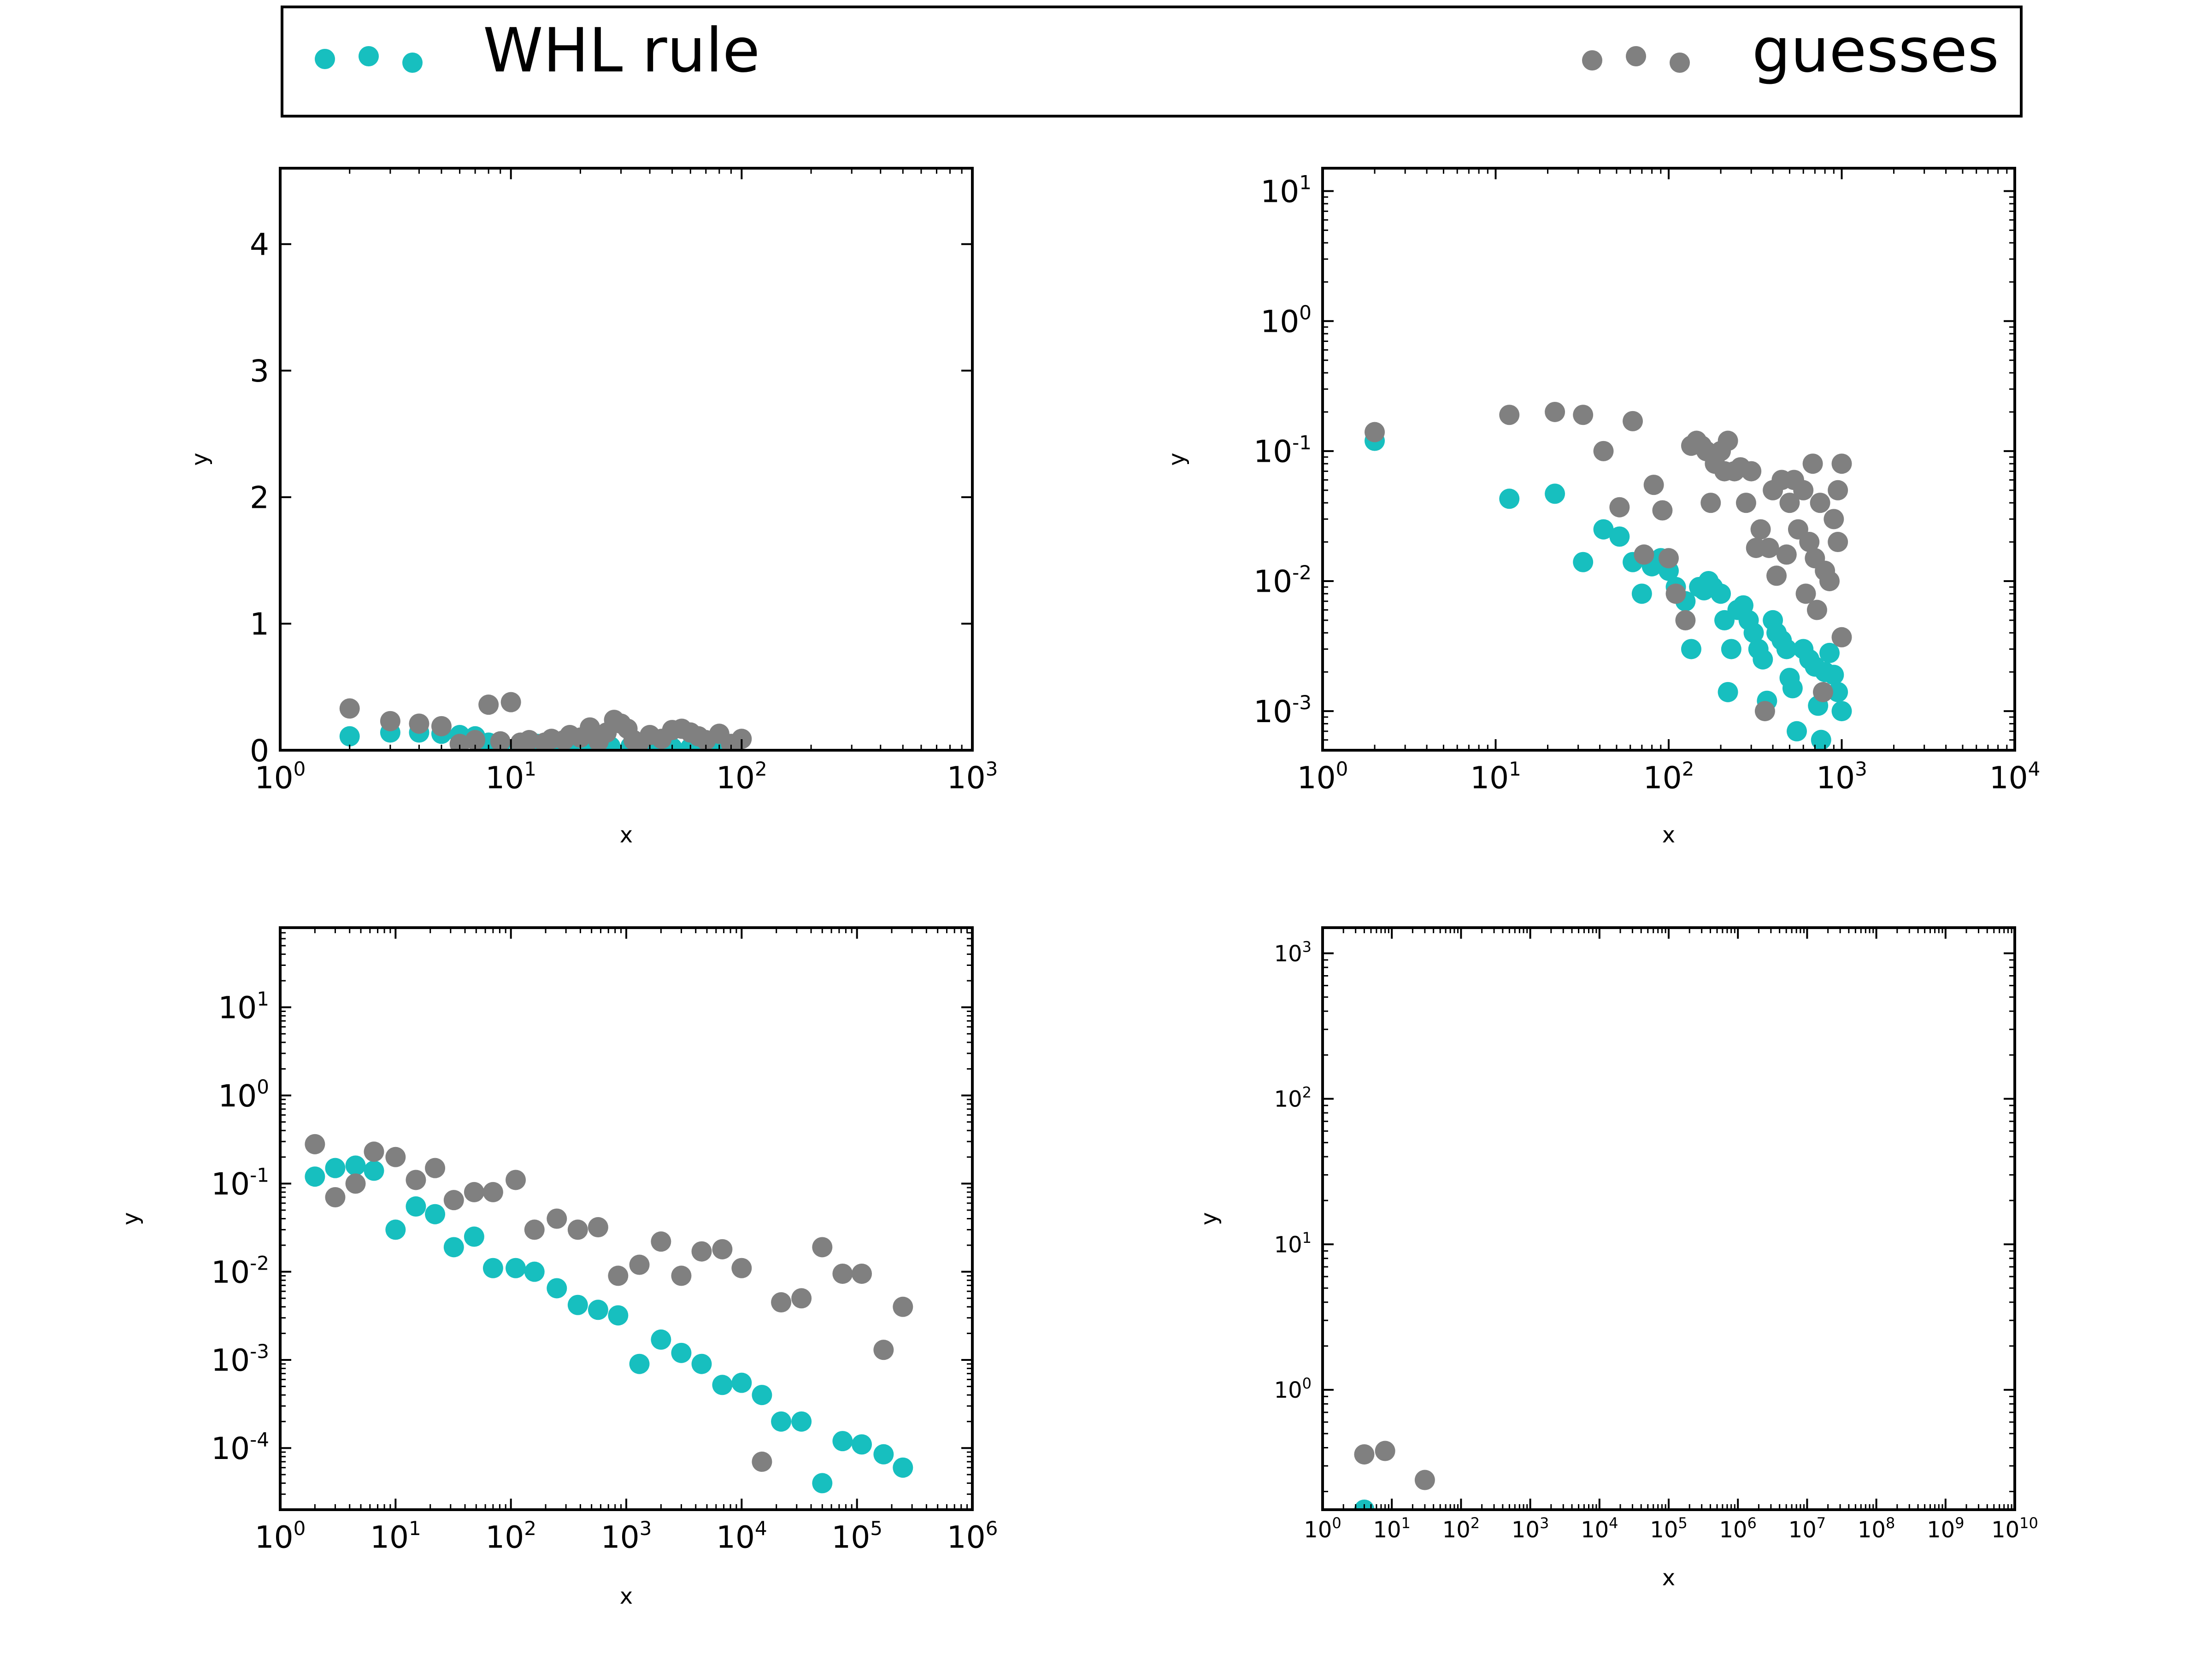 The image size is (2212, 1659). What do you see at coordinates (259, 244) in the screenshot?
I see `y-tick-label: 4` at bounding box center [259, 244].